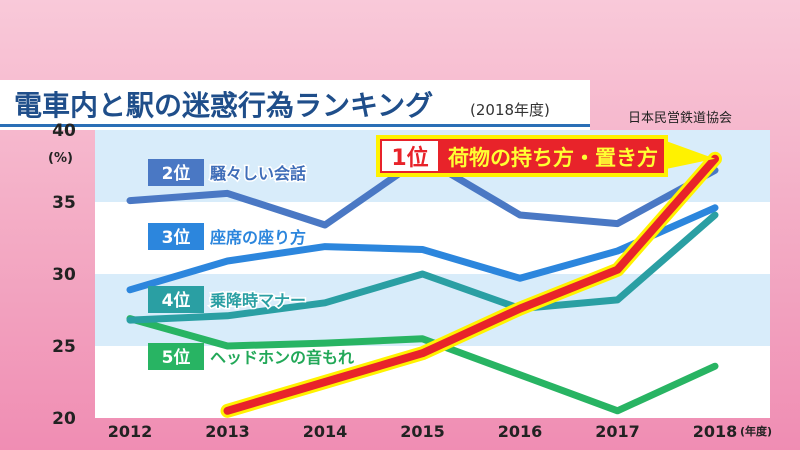 The width and height of the screenshot is (800, 450). What do you see at coordinates (715, 431) in the screenshot?
I see `x-tick-label: 2018` at bounding box center [715, 431].